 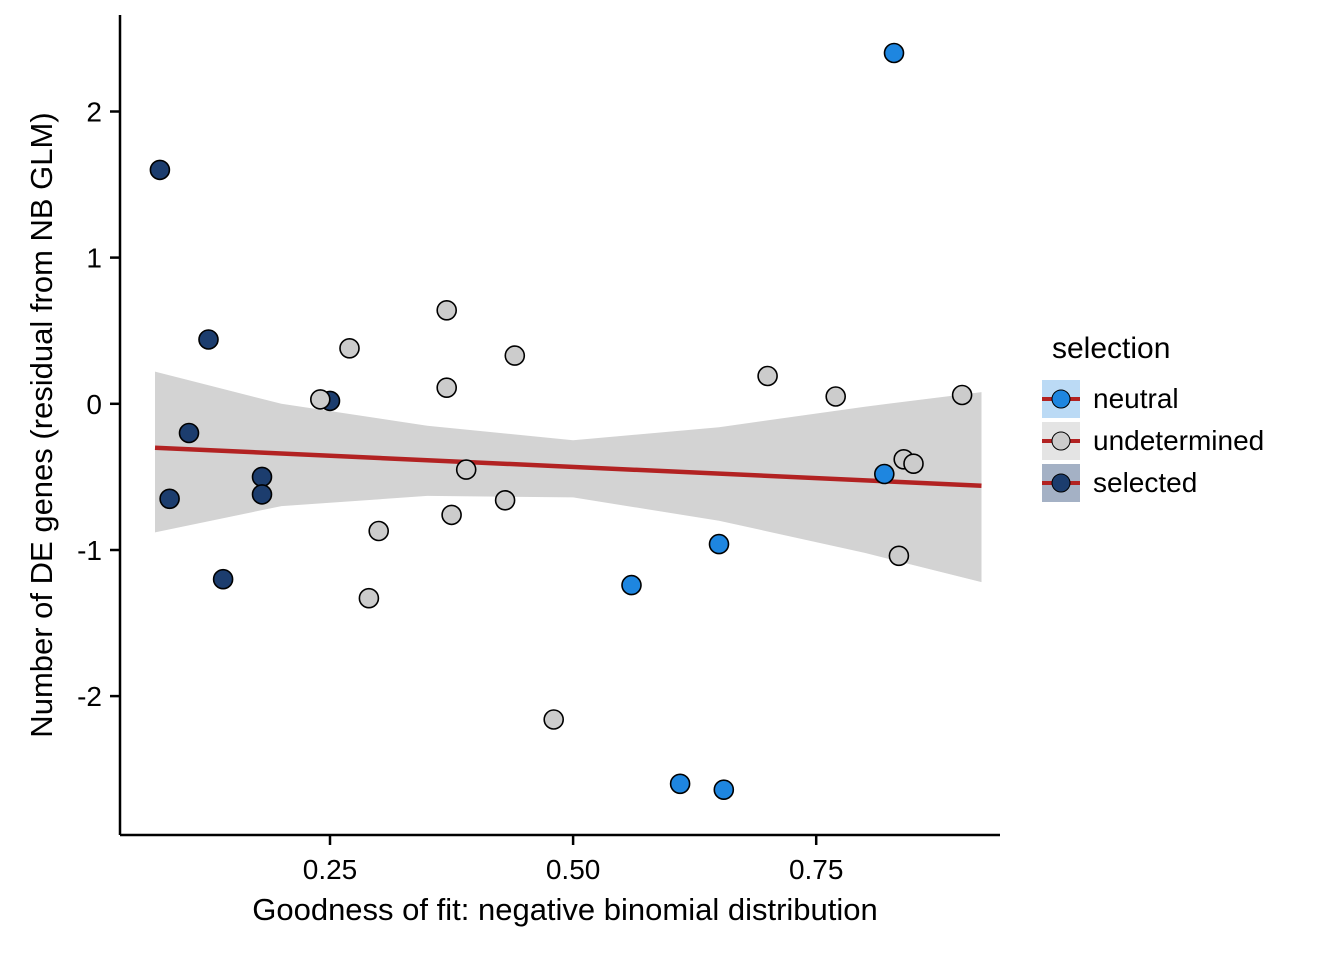 What do you see at coordinates (1153, 419) in the screenshot?
I see `legend: selection neutral undetermined selected` at bounding box center [1153, 419].